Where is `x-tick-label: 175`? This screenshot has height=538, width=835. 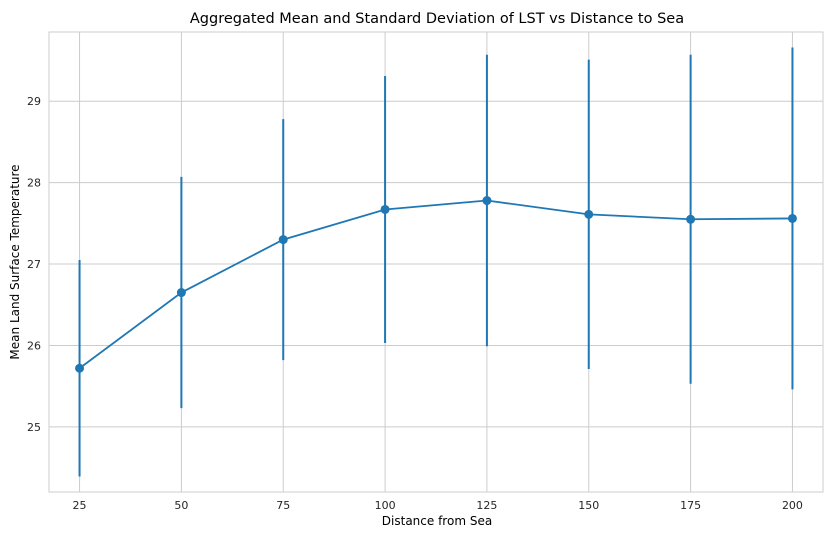 x-tick-label: 175 is located at coordinates (690, 505).